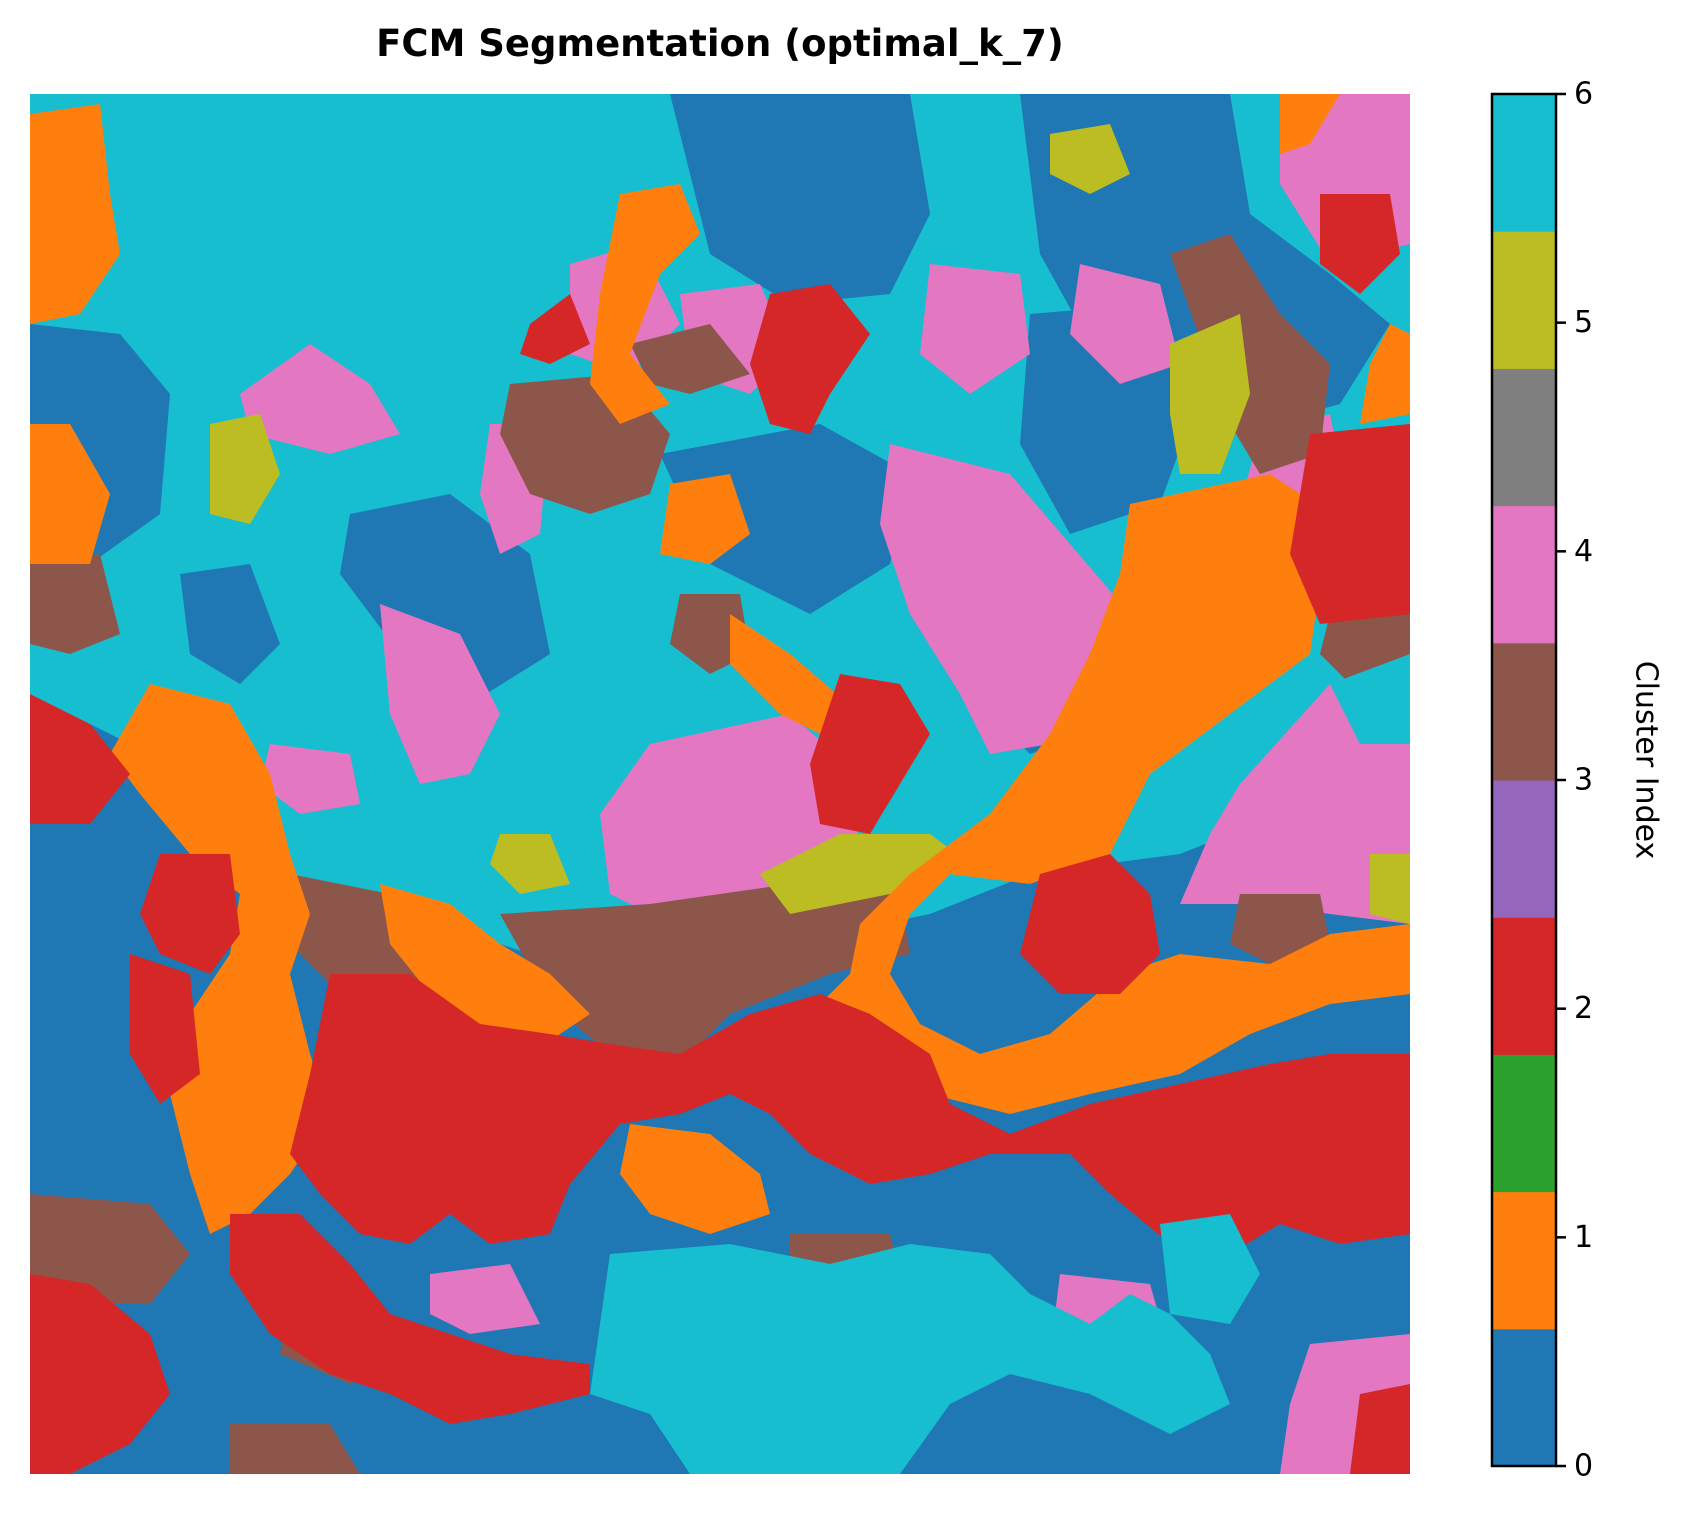 The width and height of the screenshot is (1700, 1516). Describe the element at coordinates (1646, 760) in the screenshot. I see `colorbar-label: Cluster Index` at that location.